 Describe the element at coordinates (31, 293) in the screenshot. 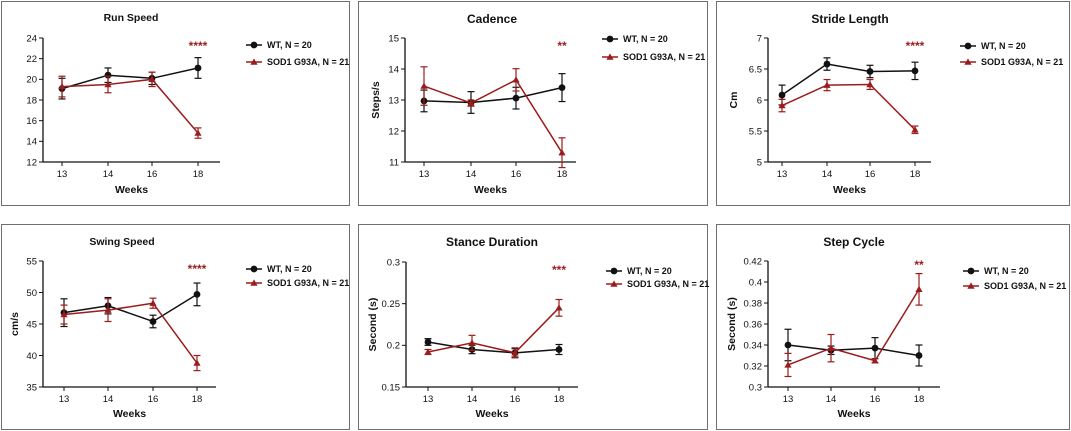

I see `y-tick-label: 50` at that location.